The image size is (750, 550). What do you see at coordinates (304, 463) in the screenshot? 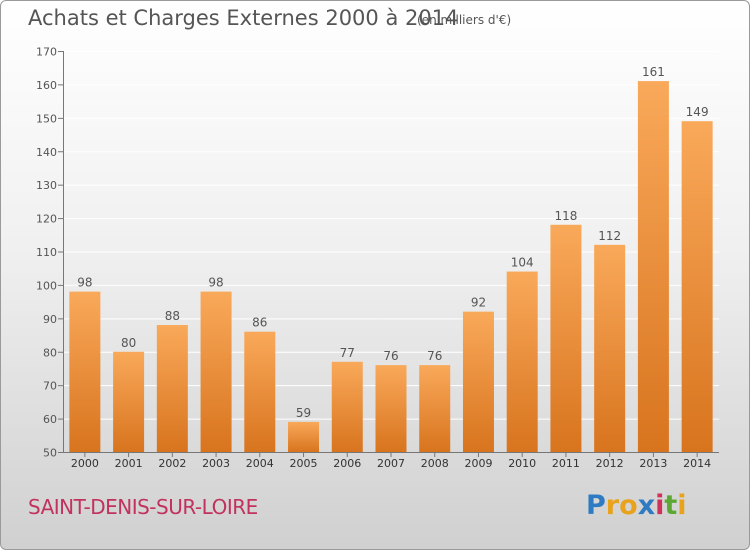
I see `x-tick-label: 2005` at bounding box center [304, 463].